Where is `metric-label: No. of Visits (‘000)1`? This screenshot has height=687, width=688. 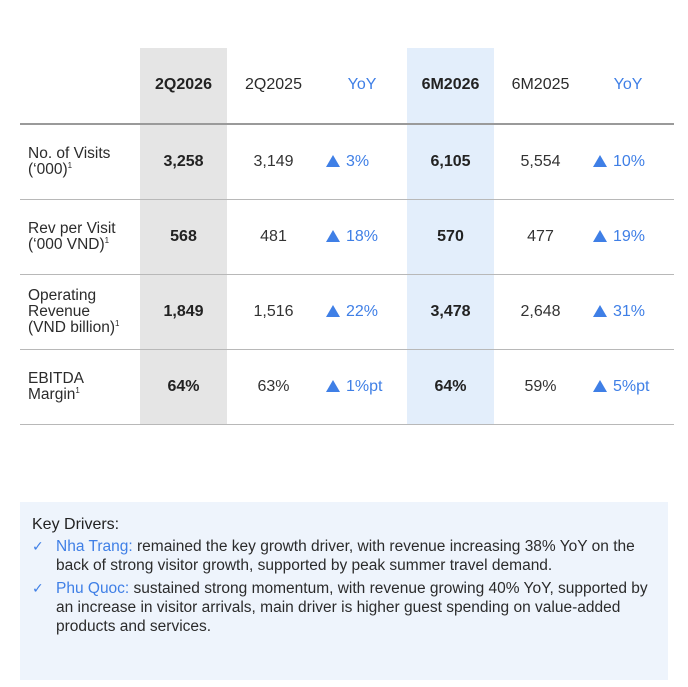
metric-label: No. of Visits (‘000)1 is located at coordinates (69, 161).